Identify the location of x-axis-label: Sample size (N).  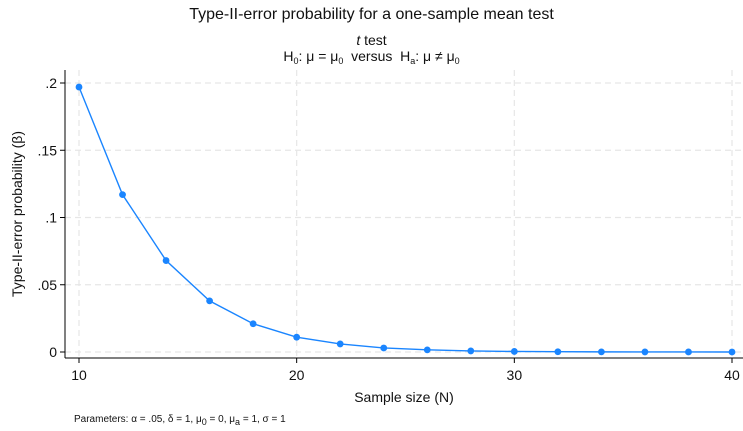
(404, 397).